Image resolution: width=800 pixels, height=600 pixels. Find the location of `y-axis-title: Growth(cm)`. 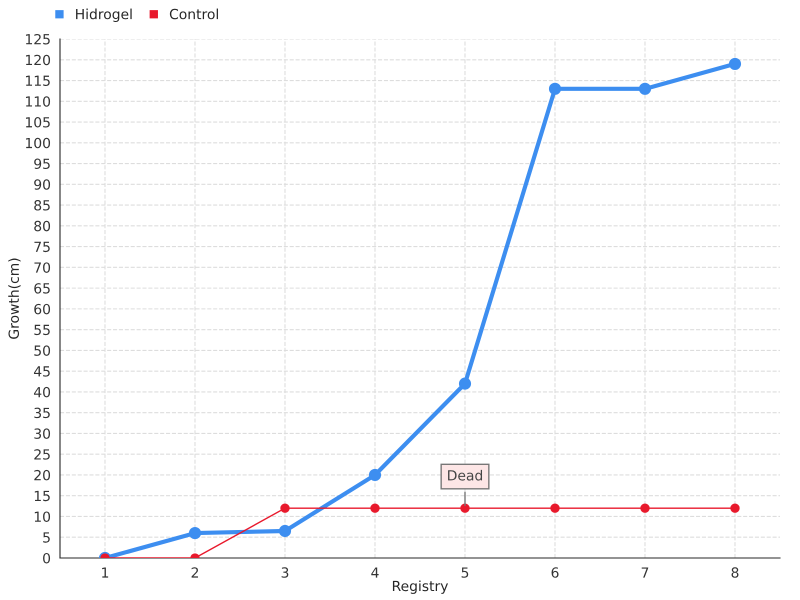

y-axis-title: Growth(cm) is located at coordinates (14, 298).